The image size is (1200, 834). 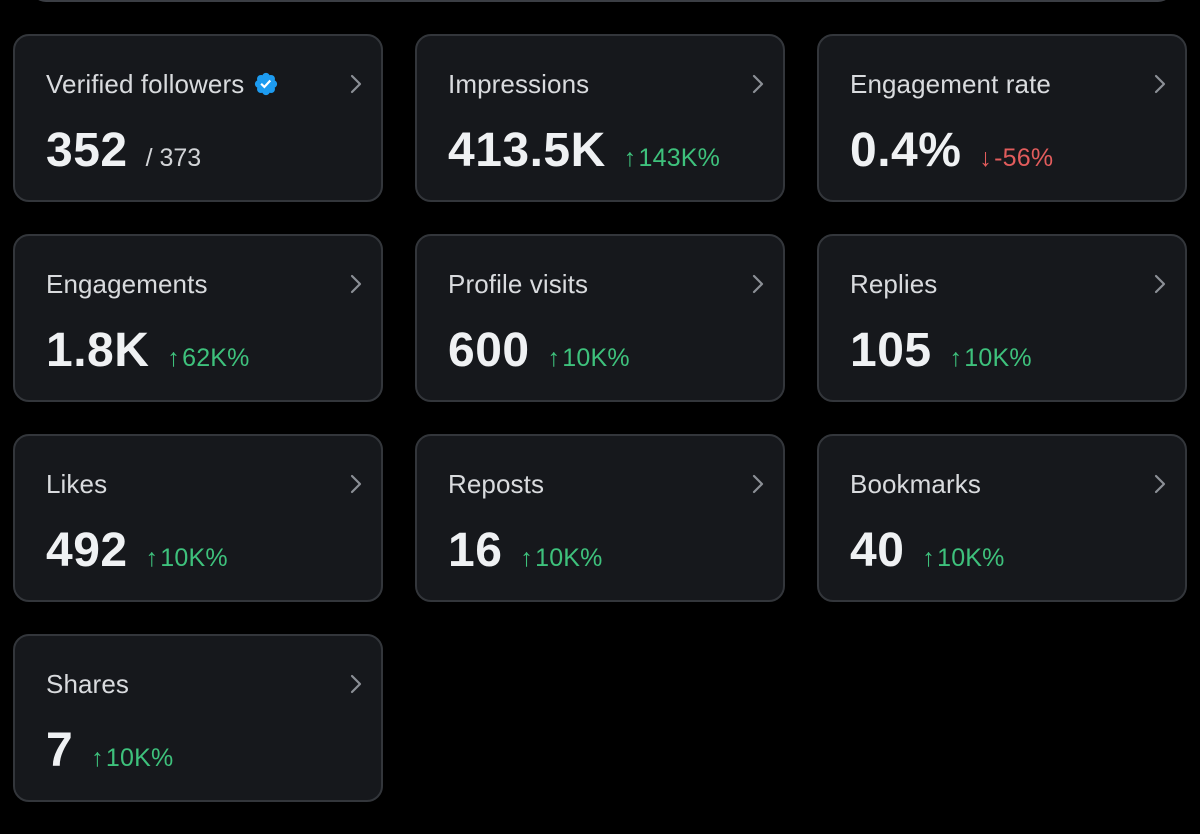 What do you see at coordinates (266, 84) in the screenshot?
I see `verified-badge-icon` at bounding box center [266, 84].